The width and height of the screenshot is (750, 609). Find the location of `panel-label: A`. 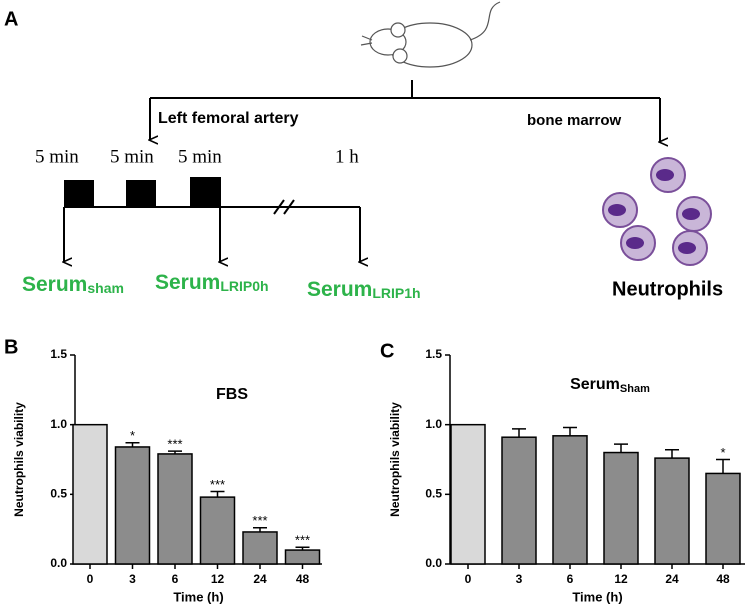

panel-label: A is located at coordinates (11, 19).